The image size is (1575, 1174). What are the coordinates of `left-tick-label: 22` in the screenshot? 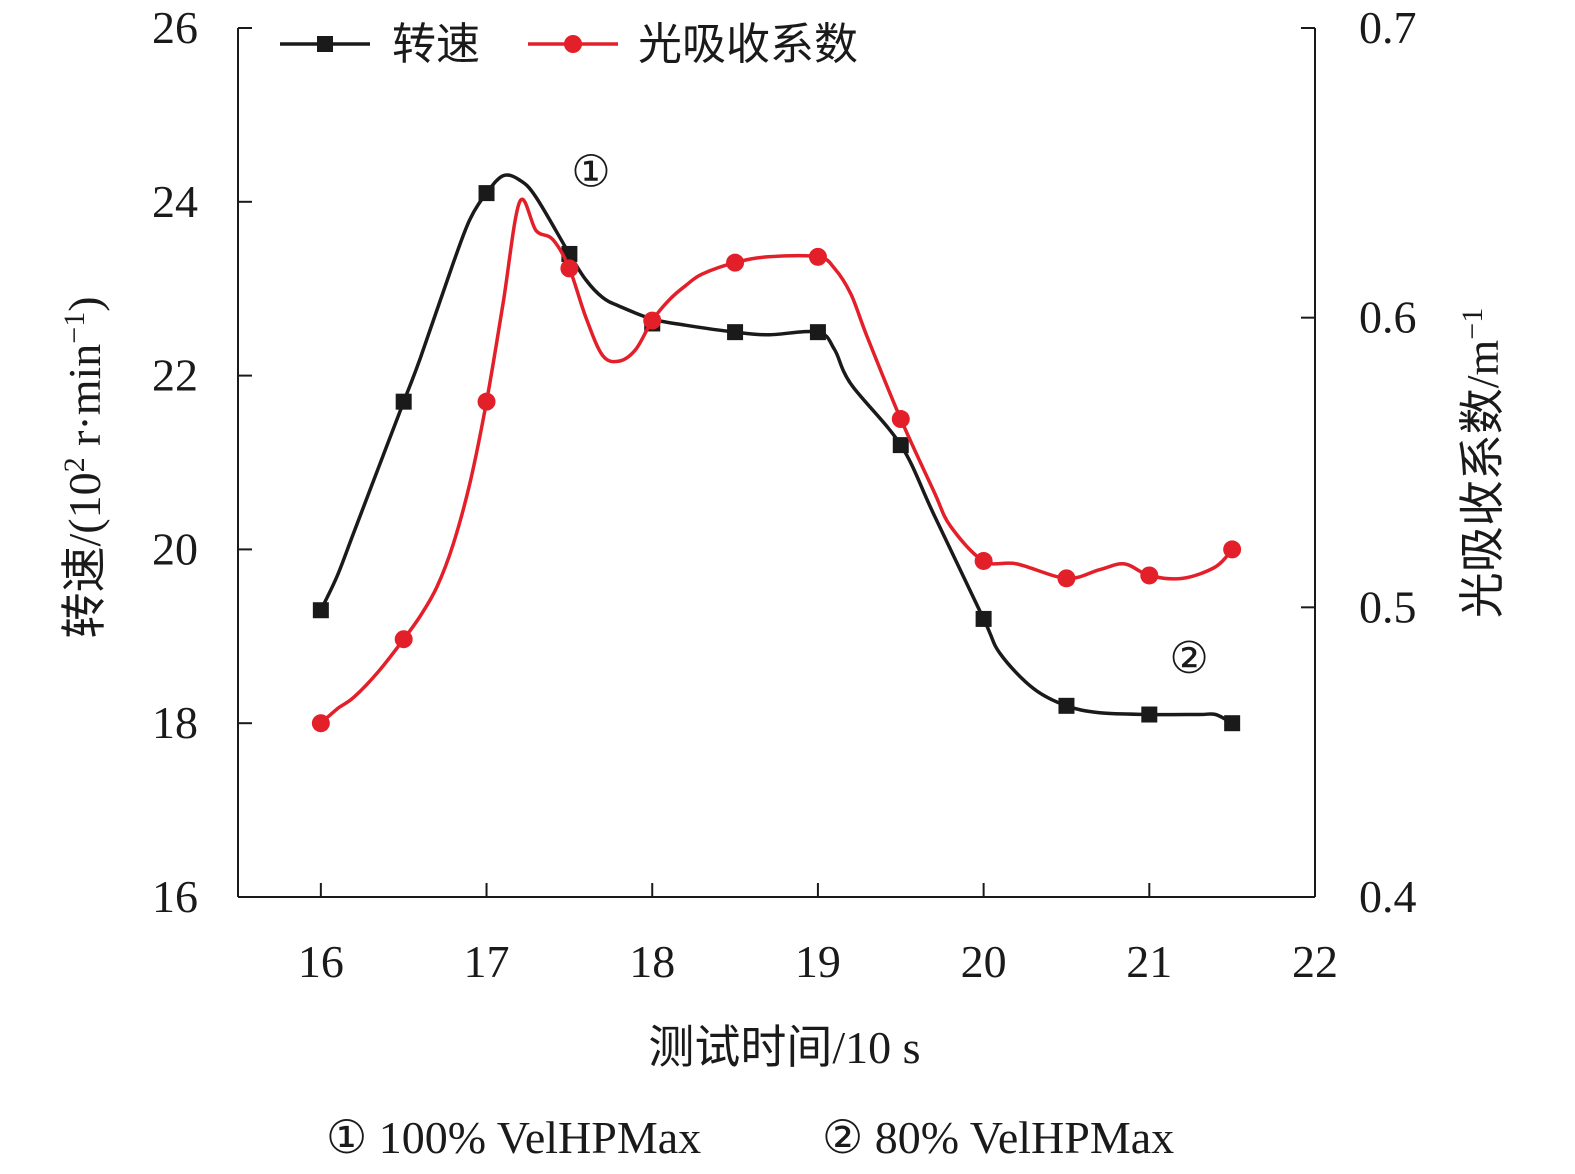 It's located at (175, 375).